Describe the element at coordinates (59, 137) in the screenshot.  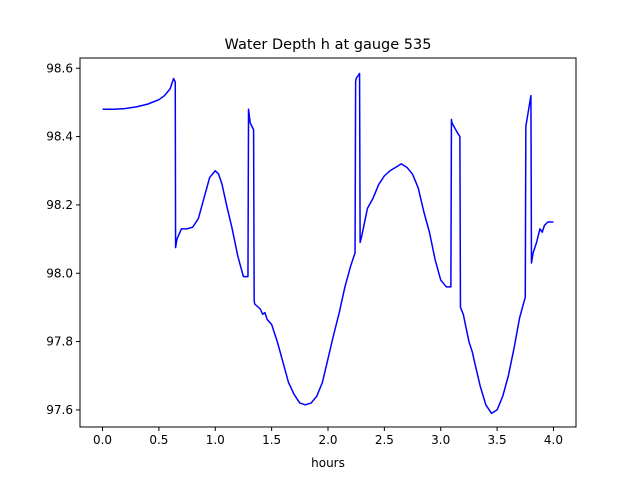
I see `y-tick-label: 98.4` at that location.